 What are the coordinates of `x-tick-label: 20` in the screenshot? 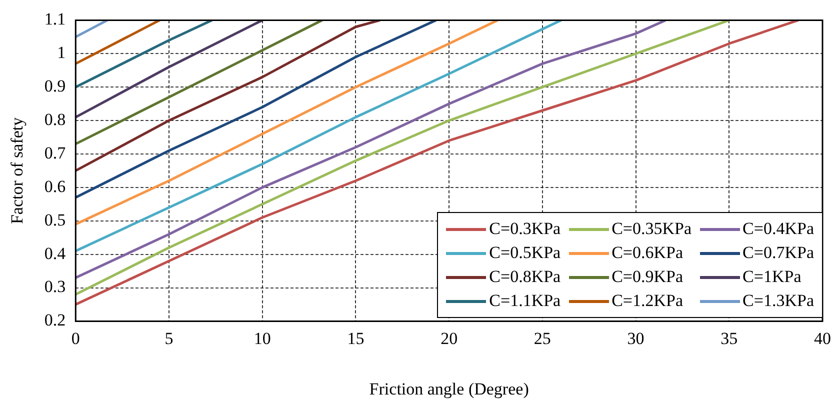 It's located at (449, 338).